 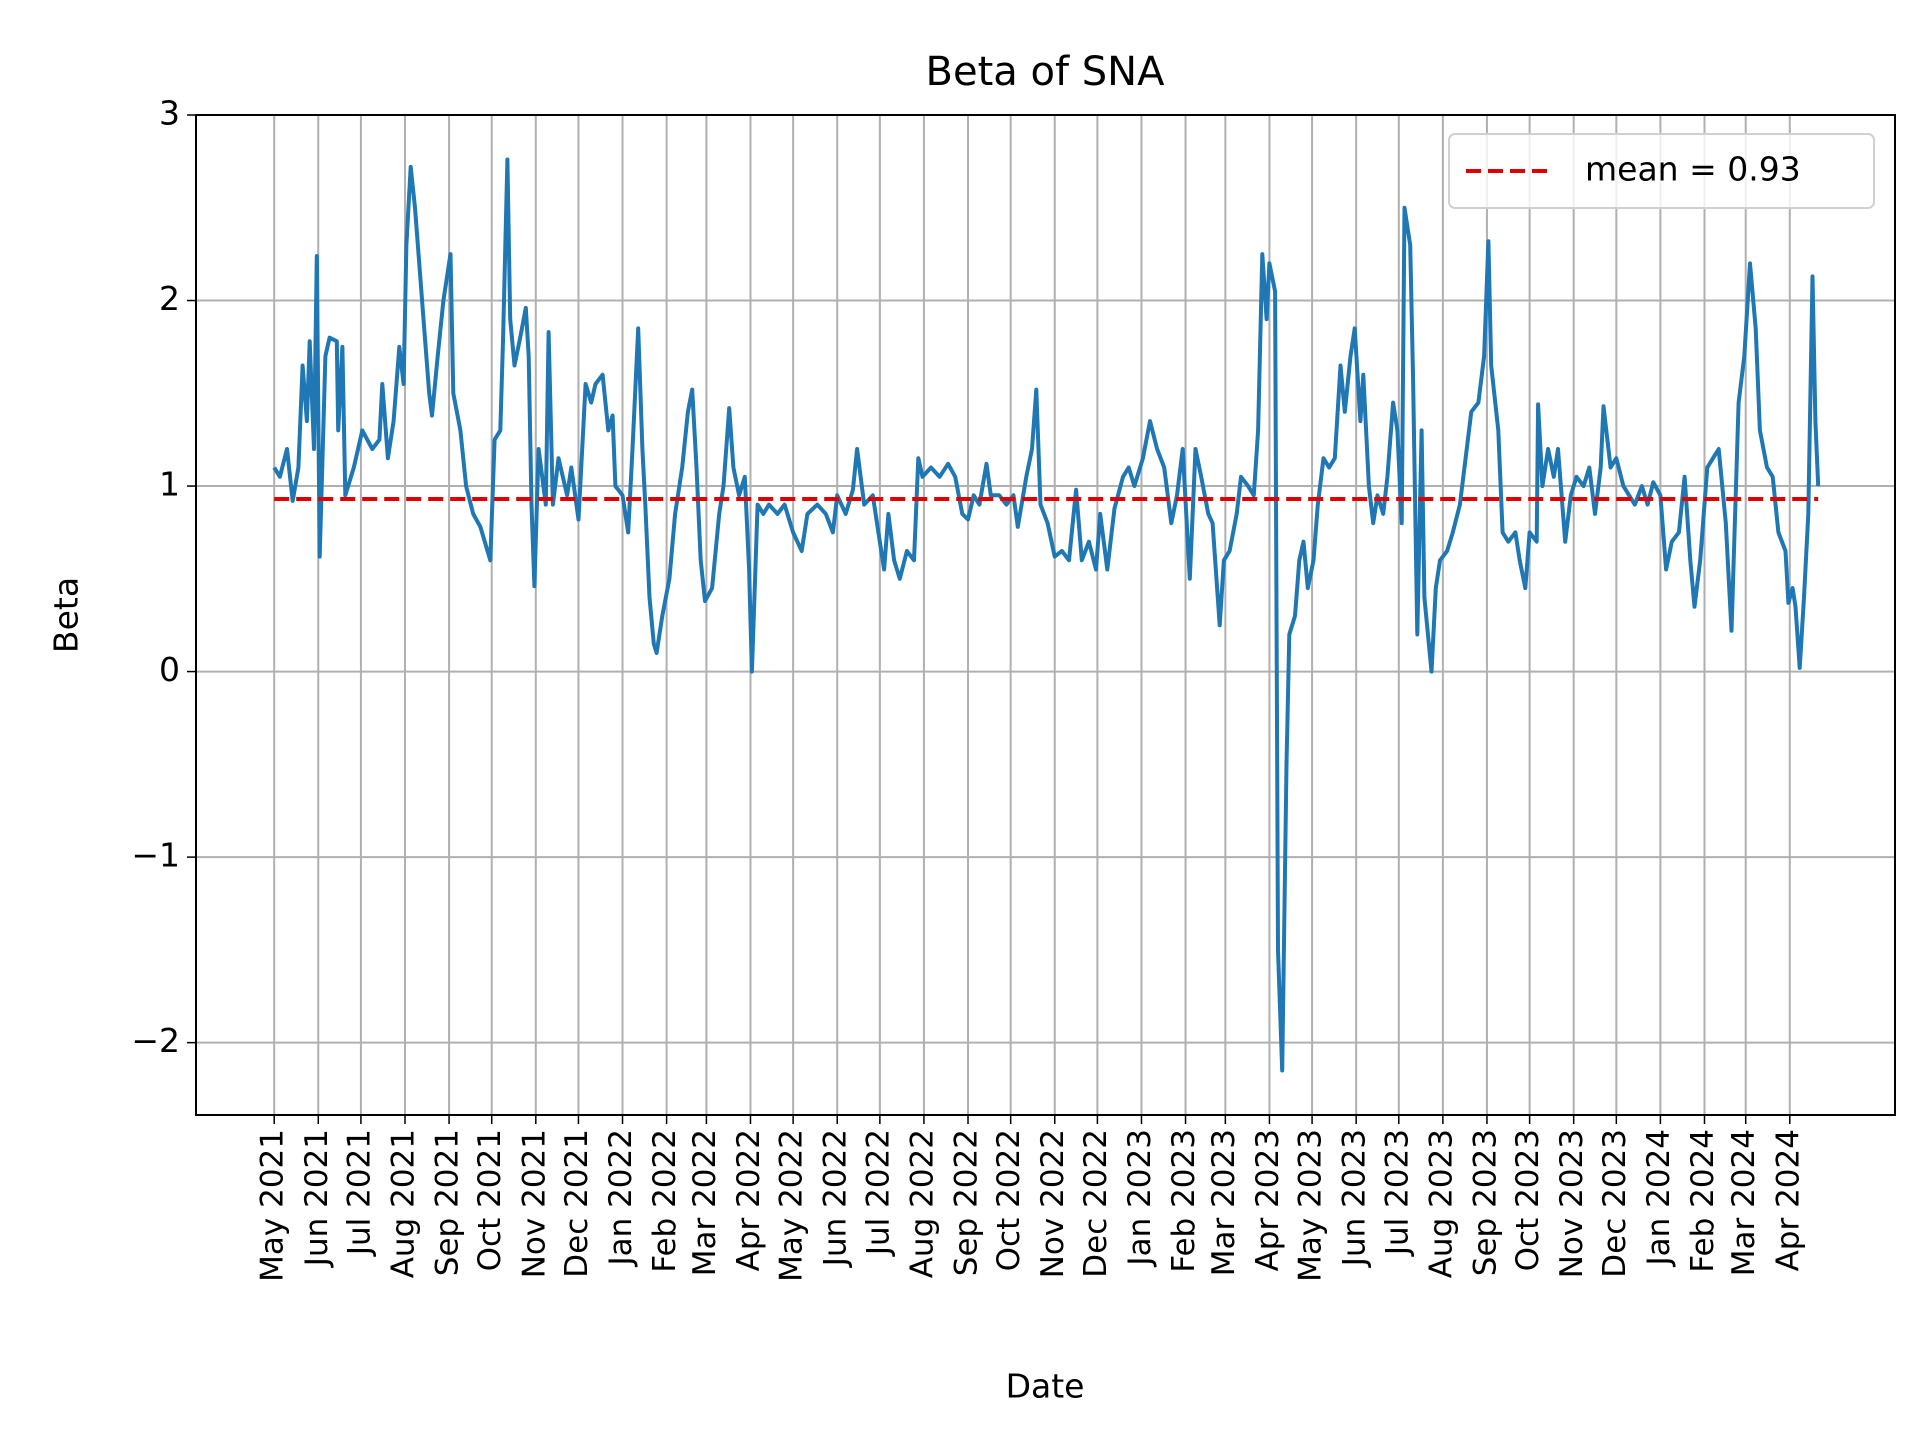 What do you see at coordinates (448, 1202) in the screenshot?
I see `x-tick-label: Sep 2021` at bounding box center [448, 1202].